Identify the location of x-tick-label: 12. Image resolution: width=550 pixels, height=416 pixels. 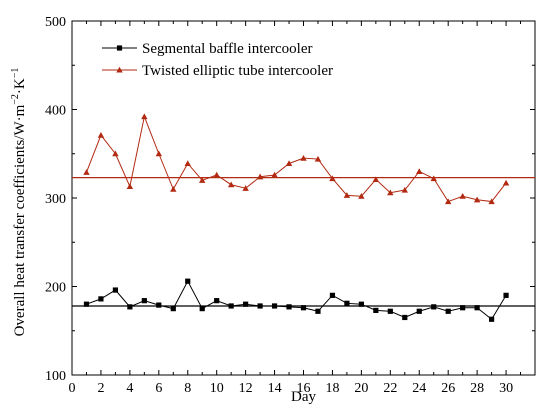
(246, 388).